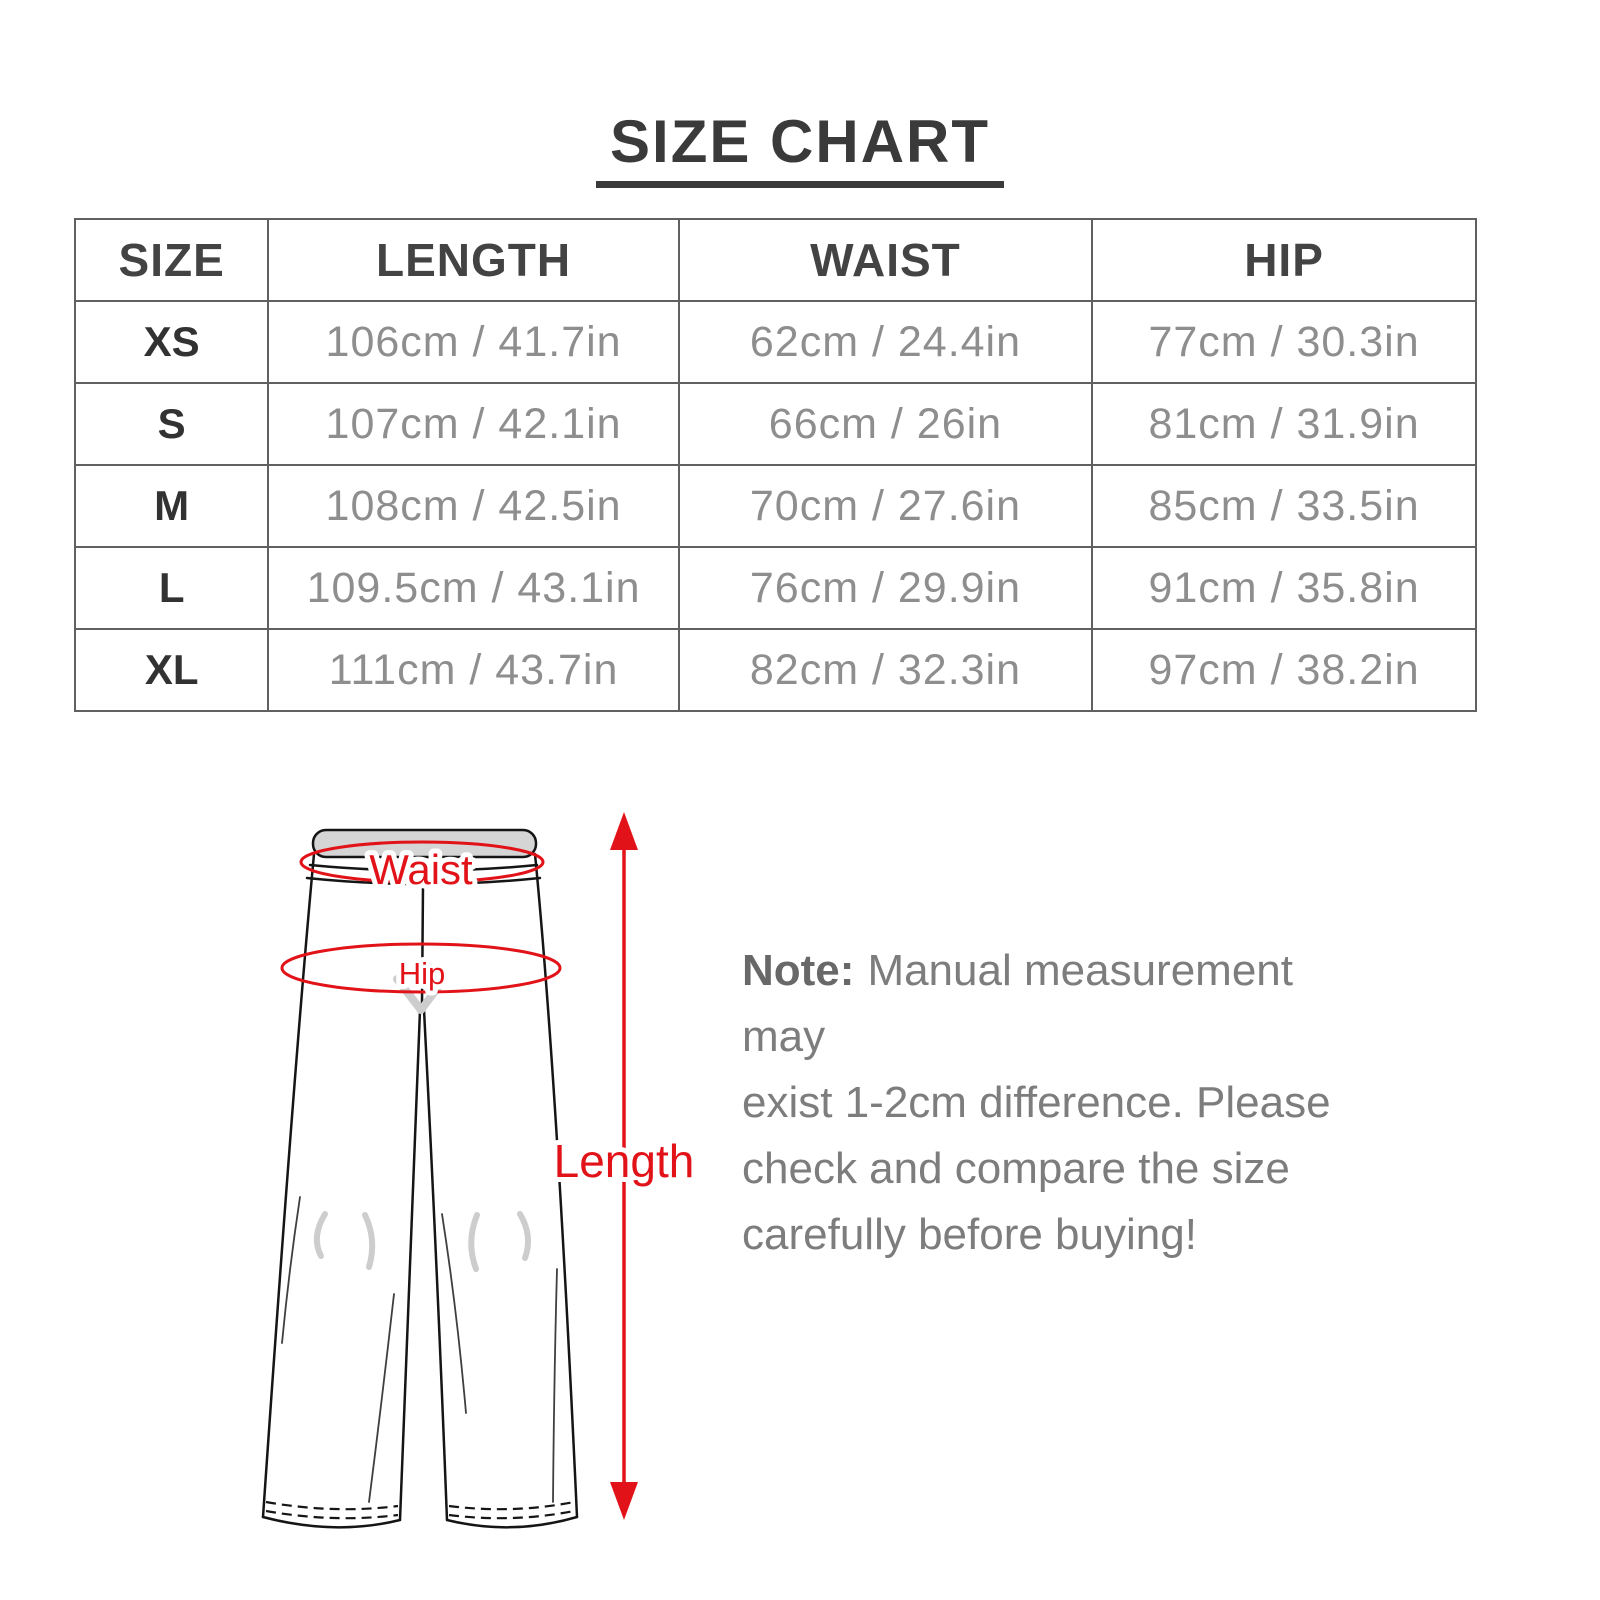 Image resolution: width=1600 pixels, height=1600 pixels. Describe the element at coordinates (422, 973) in the screenshot. I see `hip-label: Hip` at that location.